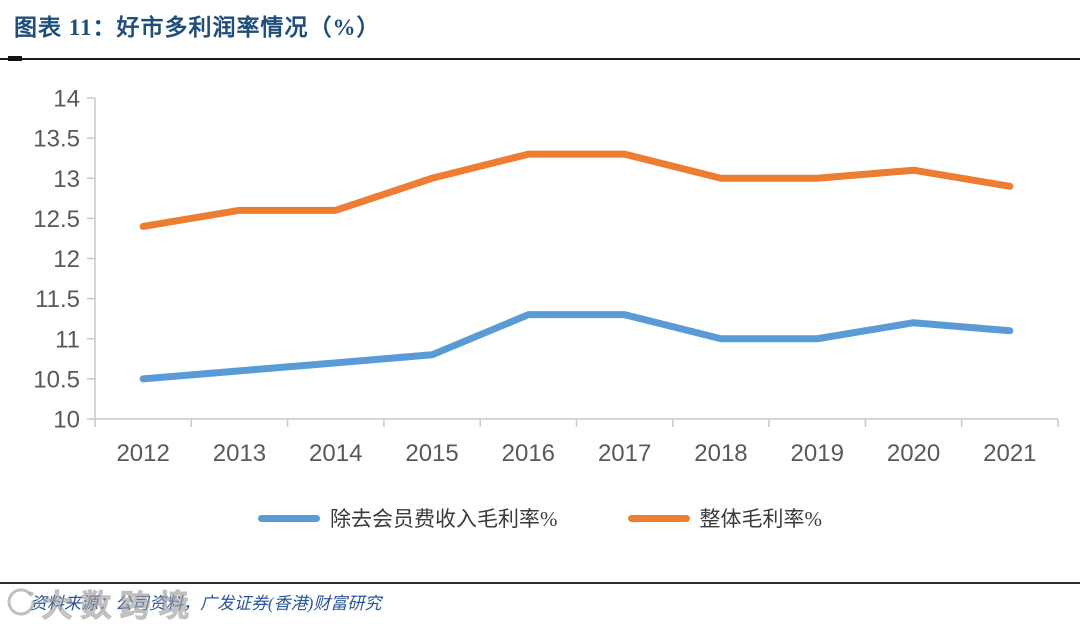 This screenshot has width=1080, height=624. What do you see at coordinates (56, 379) in the screenshot?
I see `svg-text: 10.5` at bounding box center [56, 379].